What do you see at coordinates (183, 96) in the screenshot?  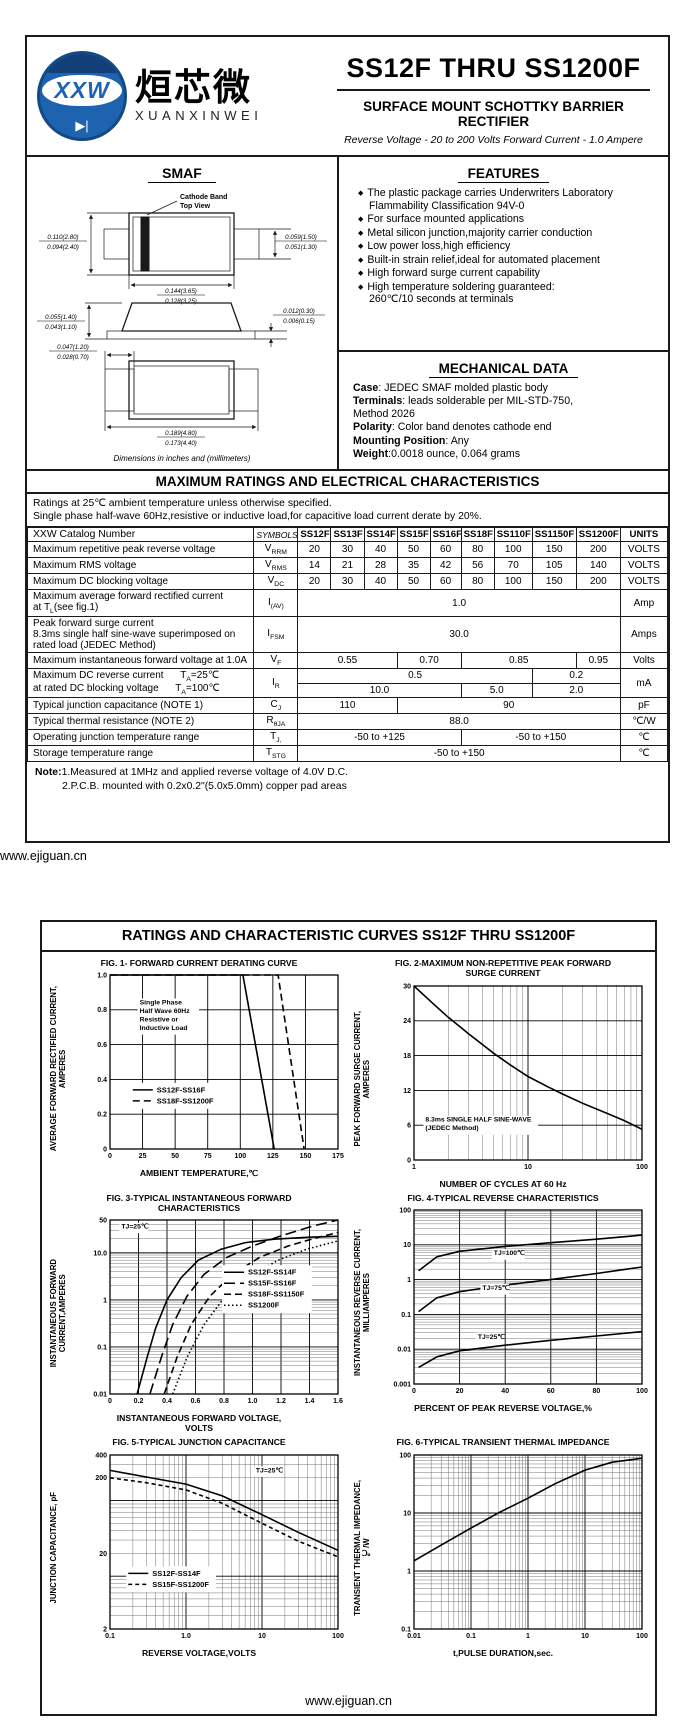 I see `brand-logo: XXW ▶| 烜芯微 XUANXINWEI` at bounding box center [183, 96].